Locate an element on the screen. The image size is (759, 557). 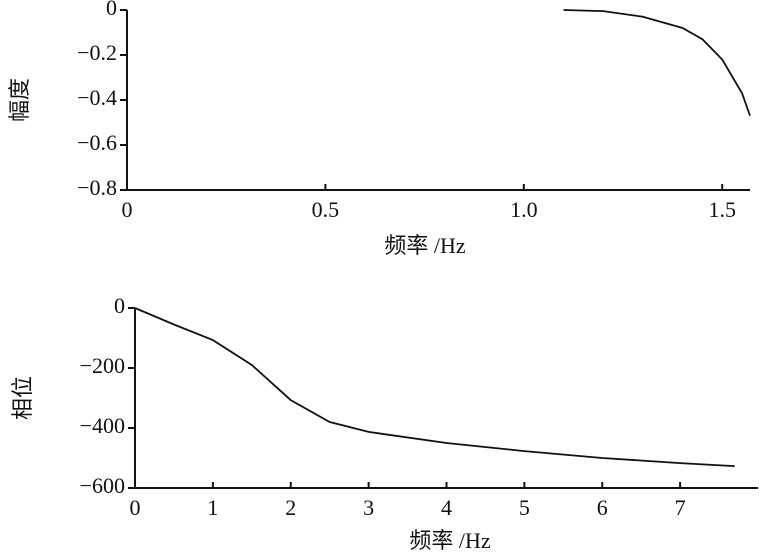
x-tick-label: 7 is located at coordinates (680, 507).